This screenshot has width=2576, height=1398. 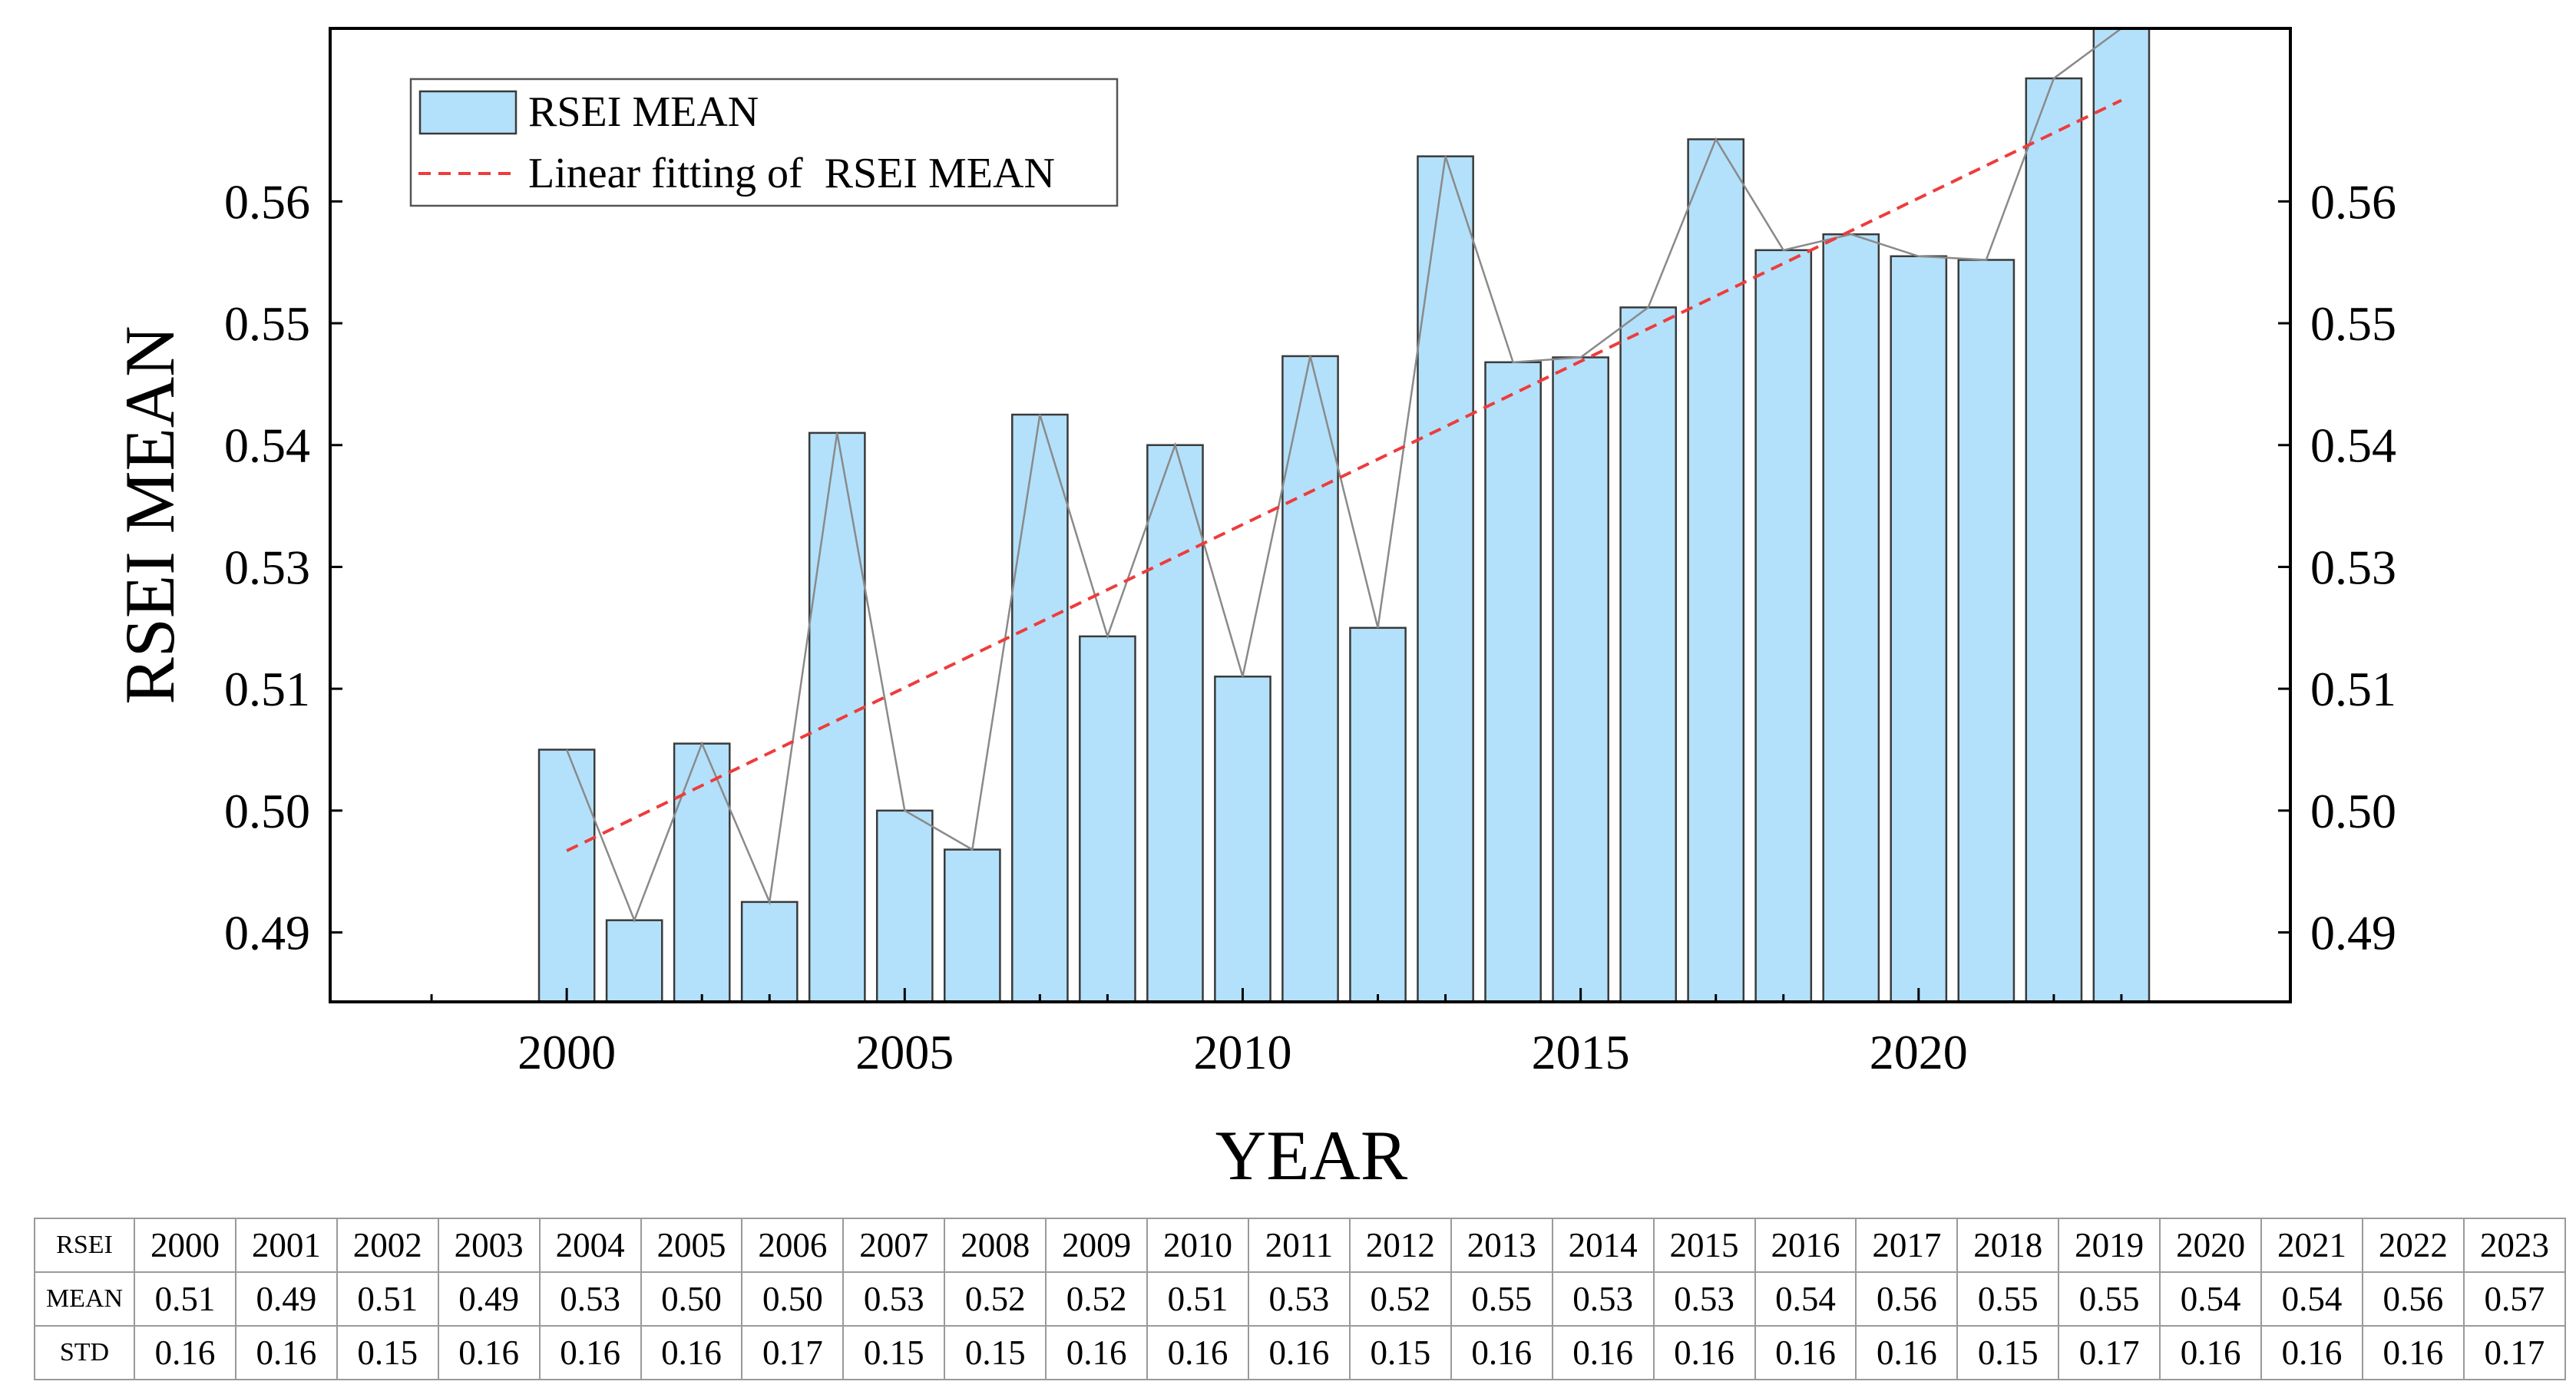 What do you see at coordinates (905, 1052) in the screenshot?
I see `x-tick-label: 2005` at bounding box center [905, 1052].